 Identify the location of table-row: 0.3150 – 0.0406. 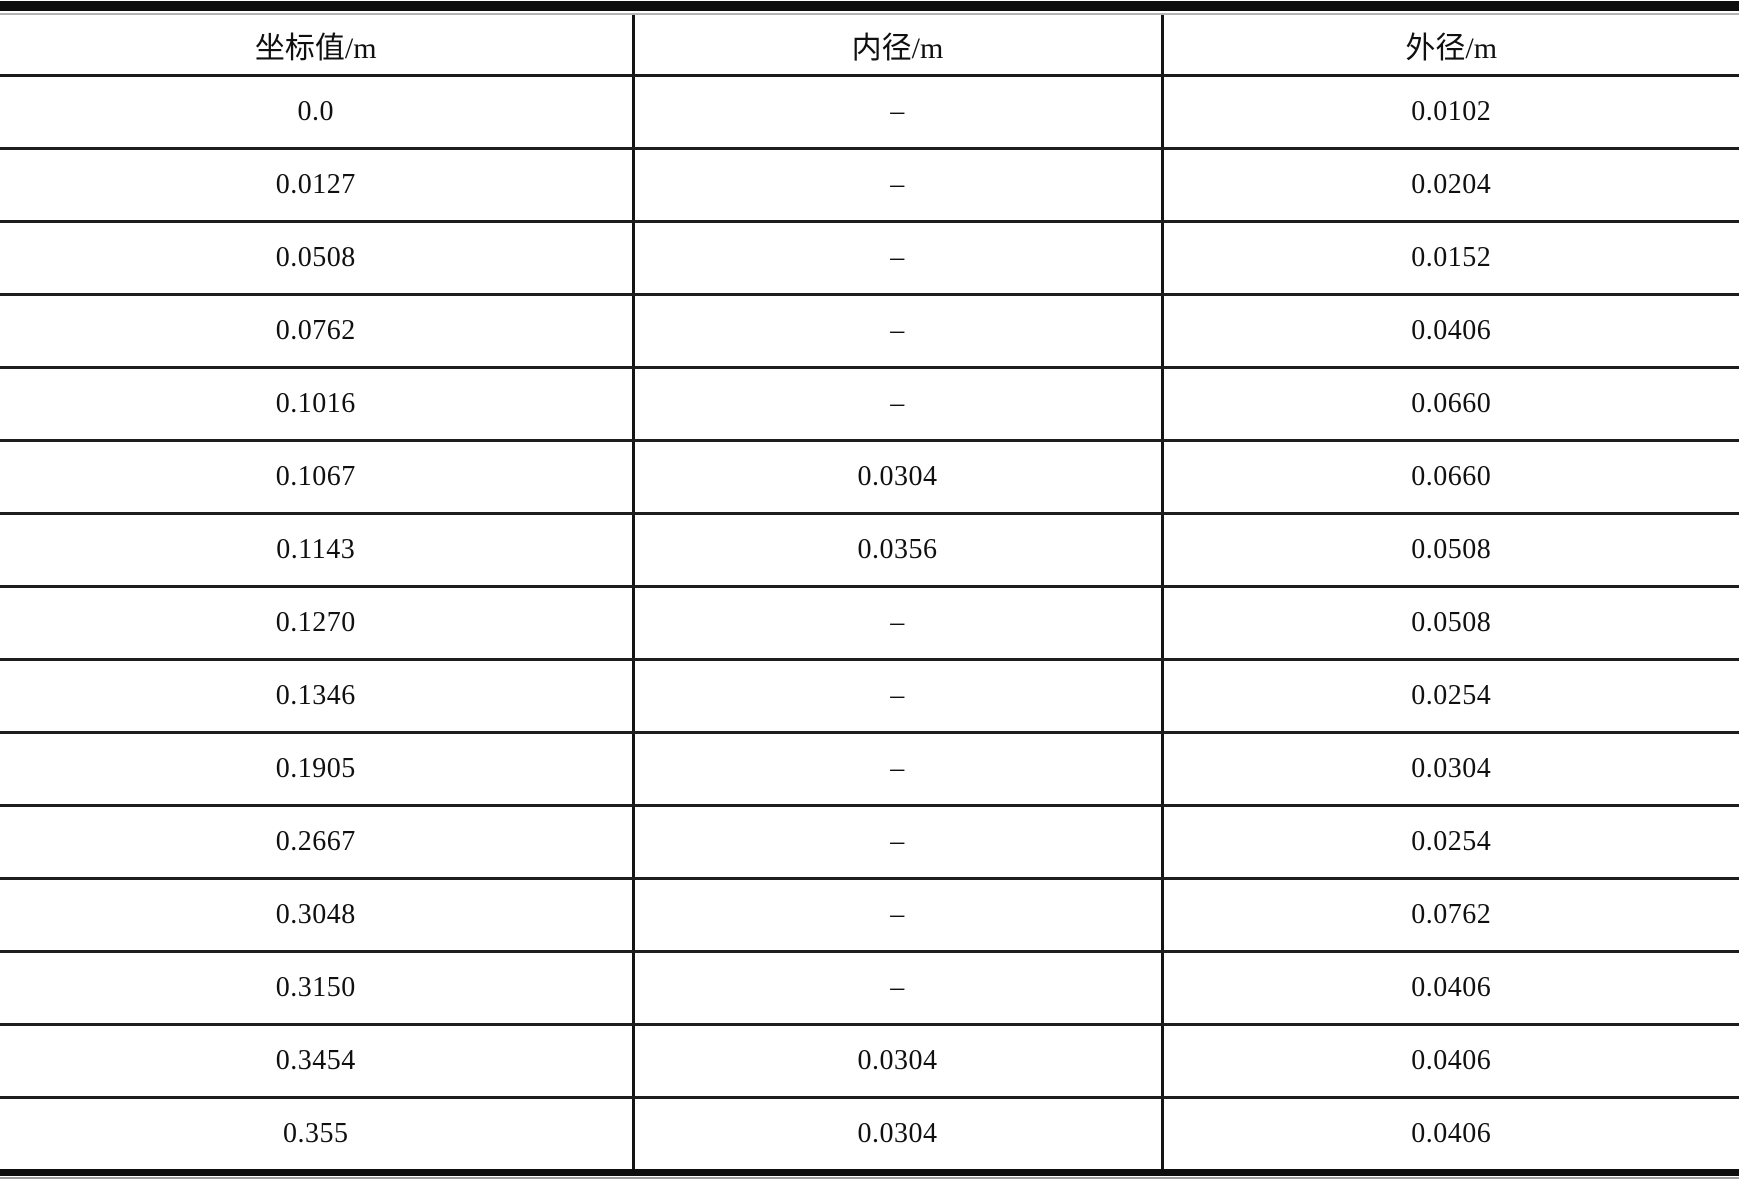
(869, 988).